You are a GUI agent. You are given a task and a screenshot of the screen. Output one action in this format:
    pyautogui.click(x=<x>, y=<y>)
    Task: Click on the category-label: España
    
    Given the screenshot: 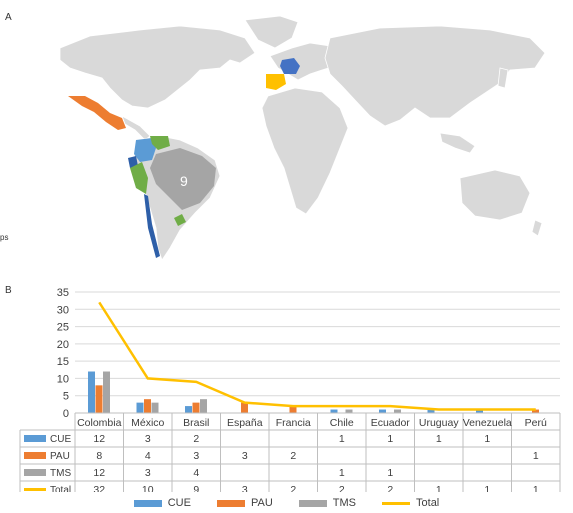 What is the action you would take?
    pyautogui.click(x=245, y=423)
    